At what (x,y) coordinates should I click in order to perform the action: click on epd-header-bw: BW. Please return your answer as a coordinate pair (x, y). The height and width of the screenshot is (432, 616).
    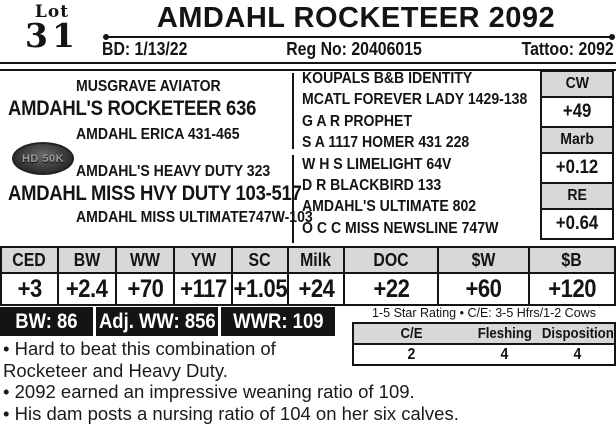
    Looking at the image, I should click on (88, 260).